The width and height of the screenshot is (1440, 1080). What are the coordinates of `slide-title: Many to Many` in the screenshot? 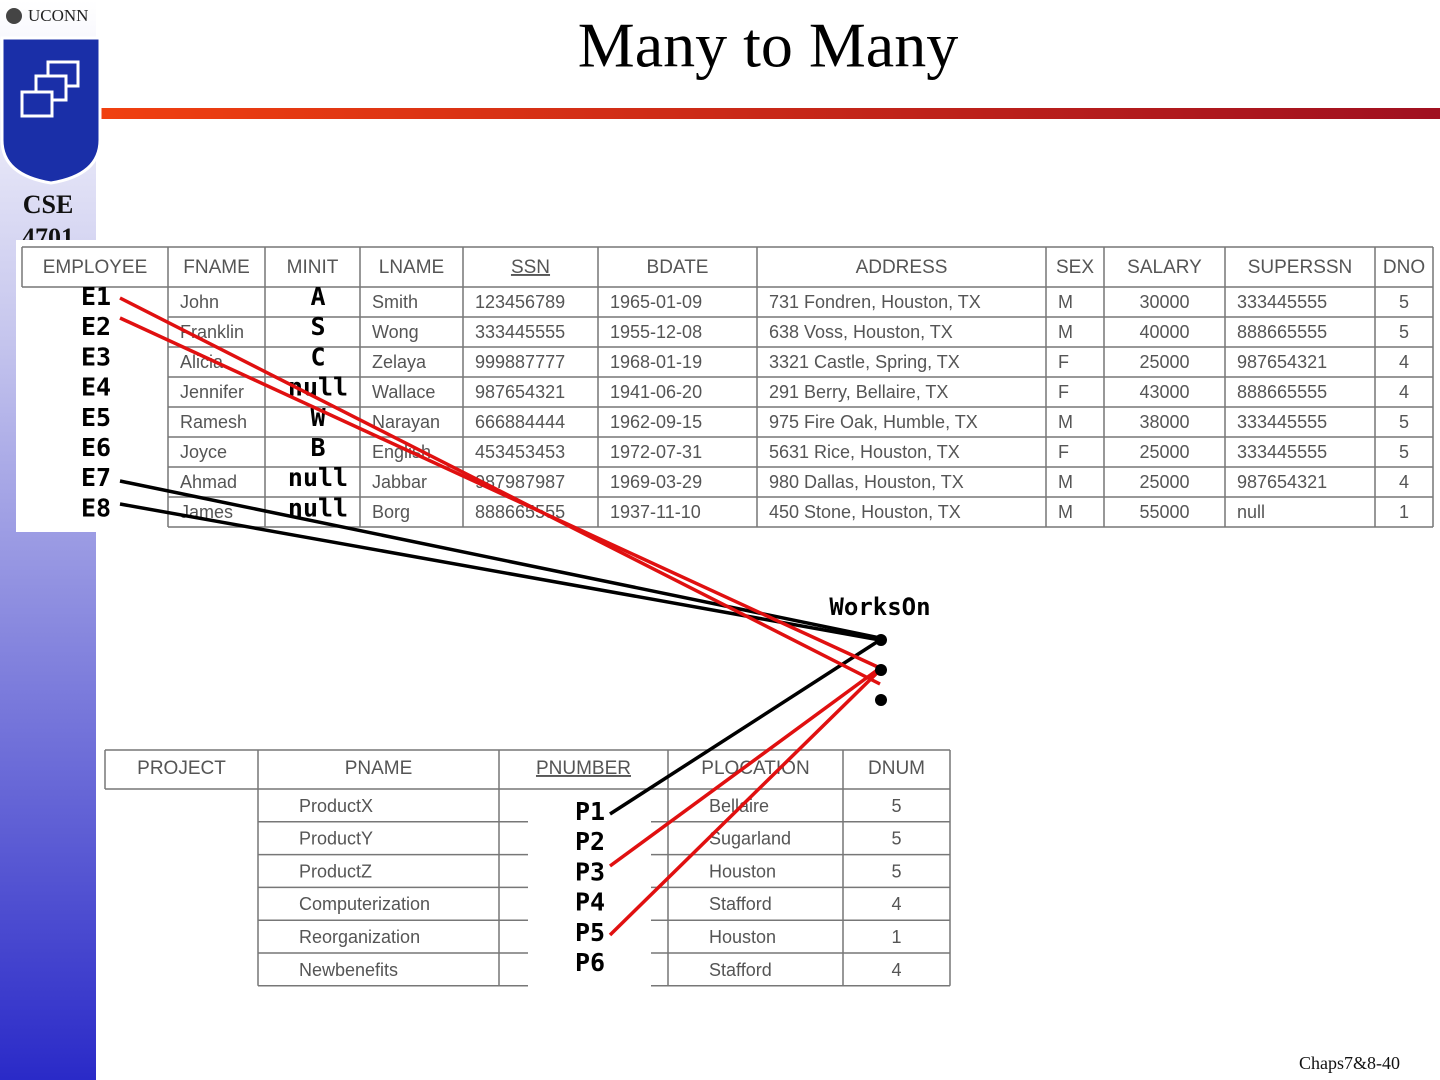 It's located at (768, 45).